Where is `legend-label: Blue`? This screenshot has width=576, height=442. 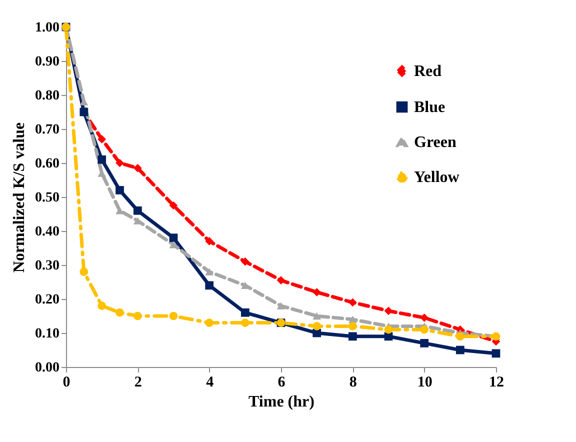
legend-label: Blue is located at coordinates (430, 107).